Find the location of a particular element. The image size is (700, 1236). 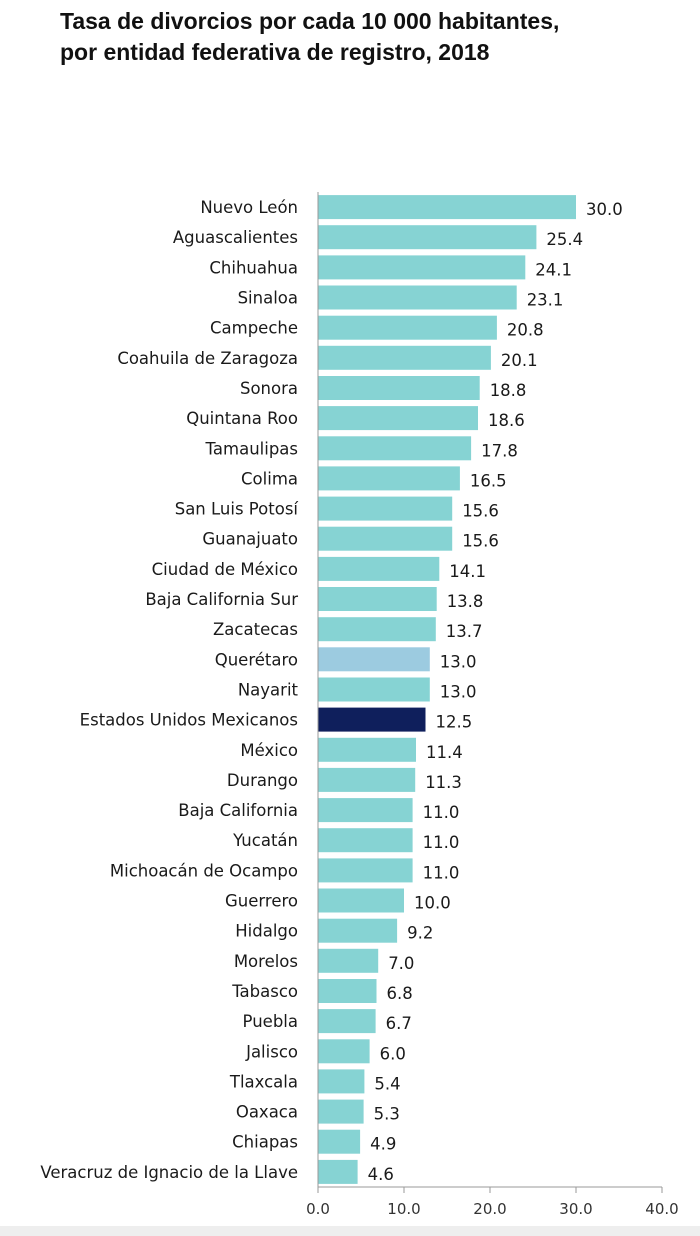

value-label: 18.6 is located at coordinates (506, 420).